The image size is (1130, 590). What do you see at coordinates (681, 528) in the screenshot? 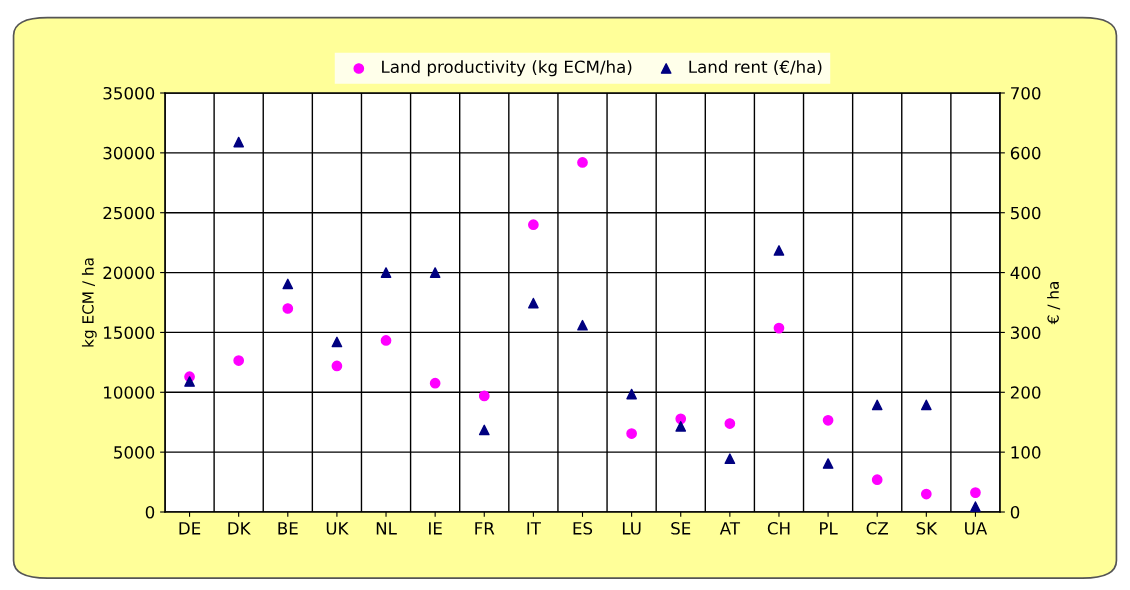
I see `x-tick-label: SE` at bounding box center [681, 528].